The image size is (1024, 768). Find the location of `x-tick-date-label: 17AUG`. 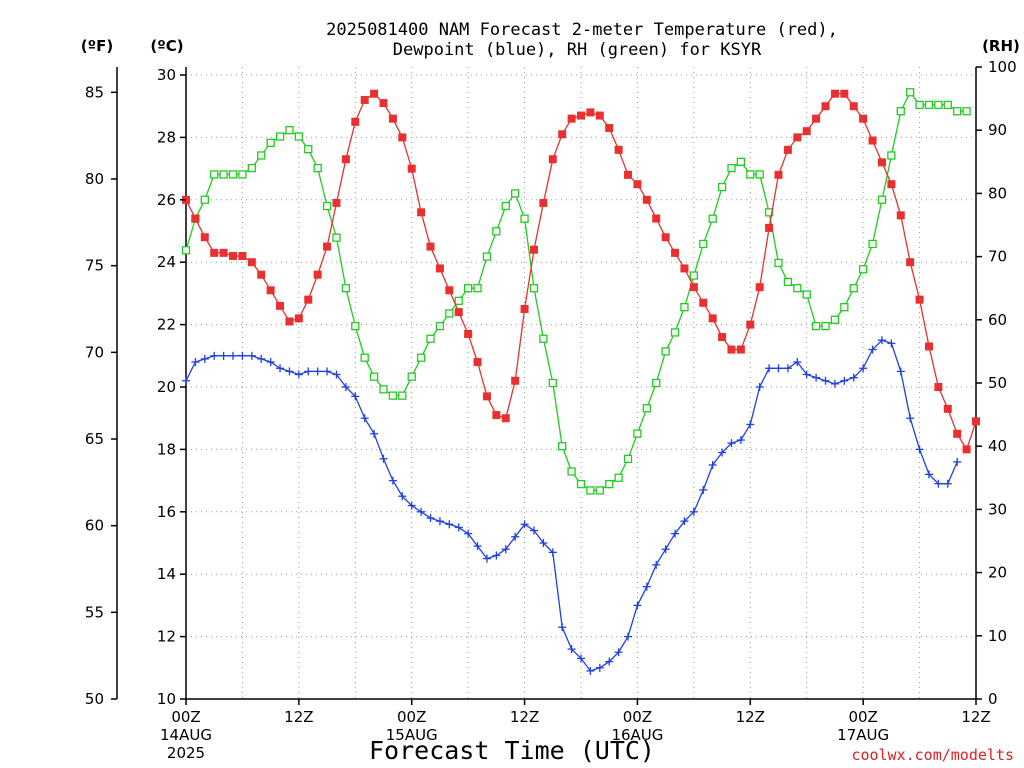

x-tick-date-label: 17AUG is located at coordinates (863, 735).